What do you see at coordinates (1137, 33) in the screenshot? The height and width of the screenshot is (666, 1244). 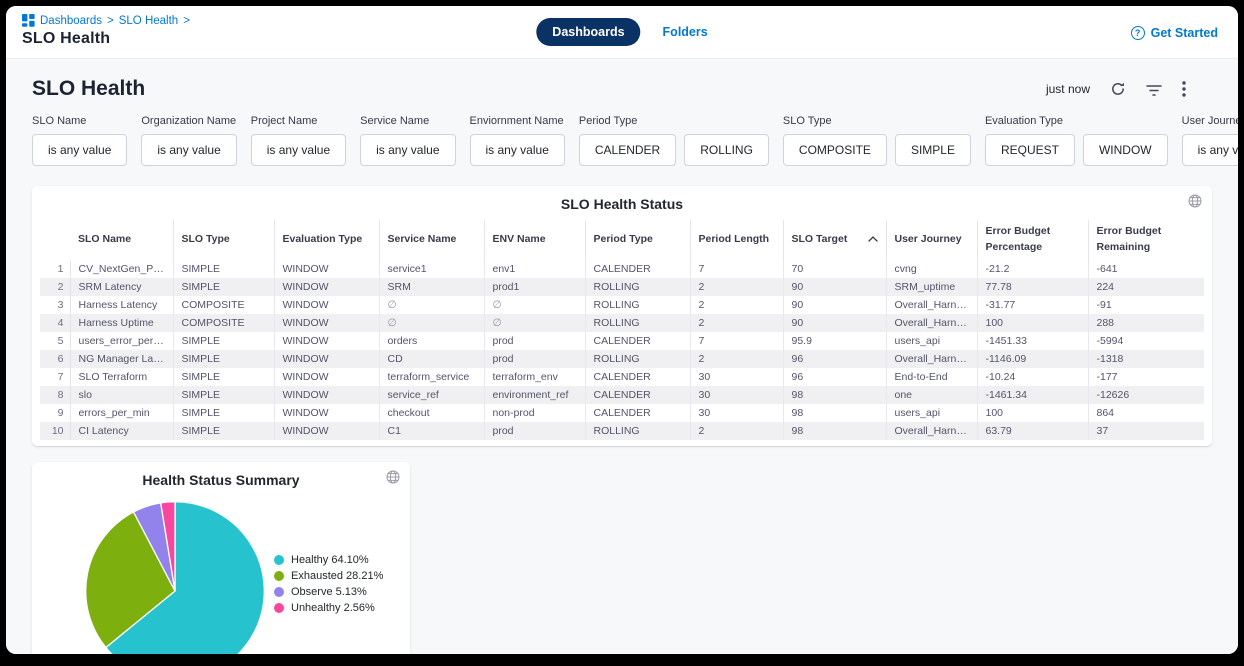 I see `help-circle-icon: ?` at bounding box center [1137, 33].